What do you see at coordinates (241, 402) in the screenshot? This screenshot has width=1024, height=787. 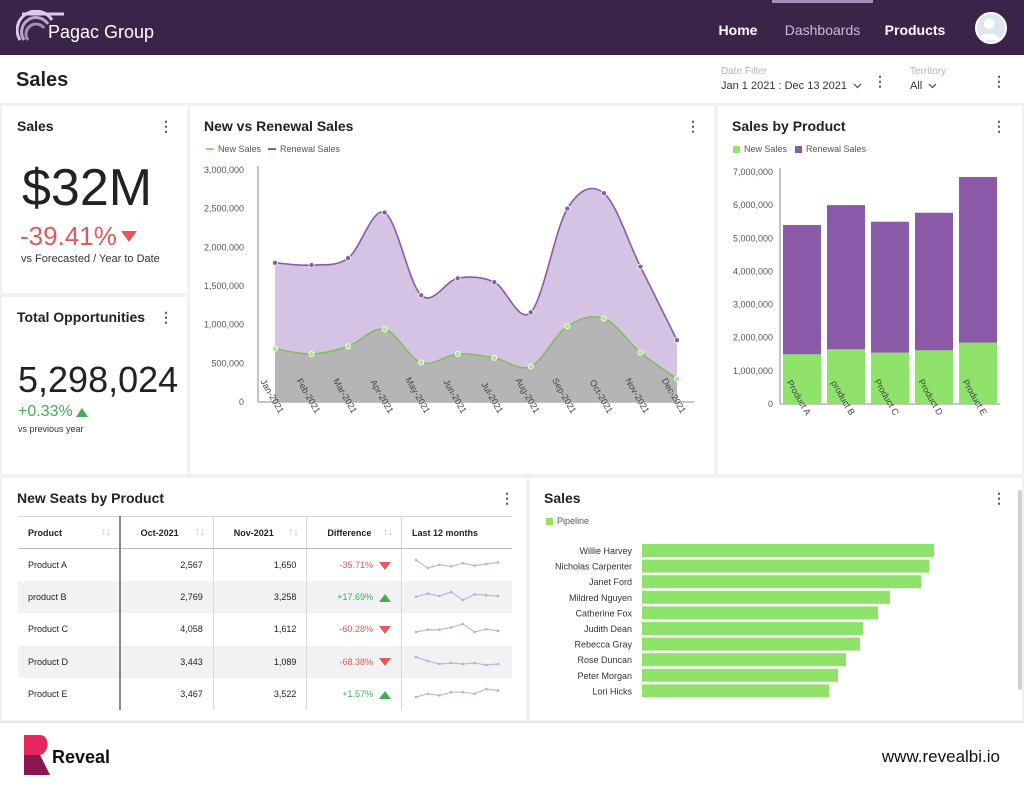 I see `y-tick-label: 0` at bounding box center [241, 402].